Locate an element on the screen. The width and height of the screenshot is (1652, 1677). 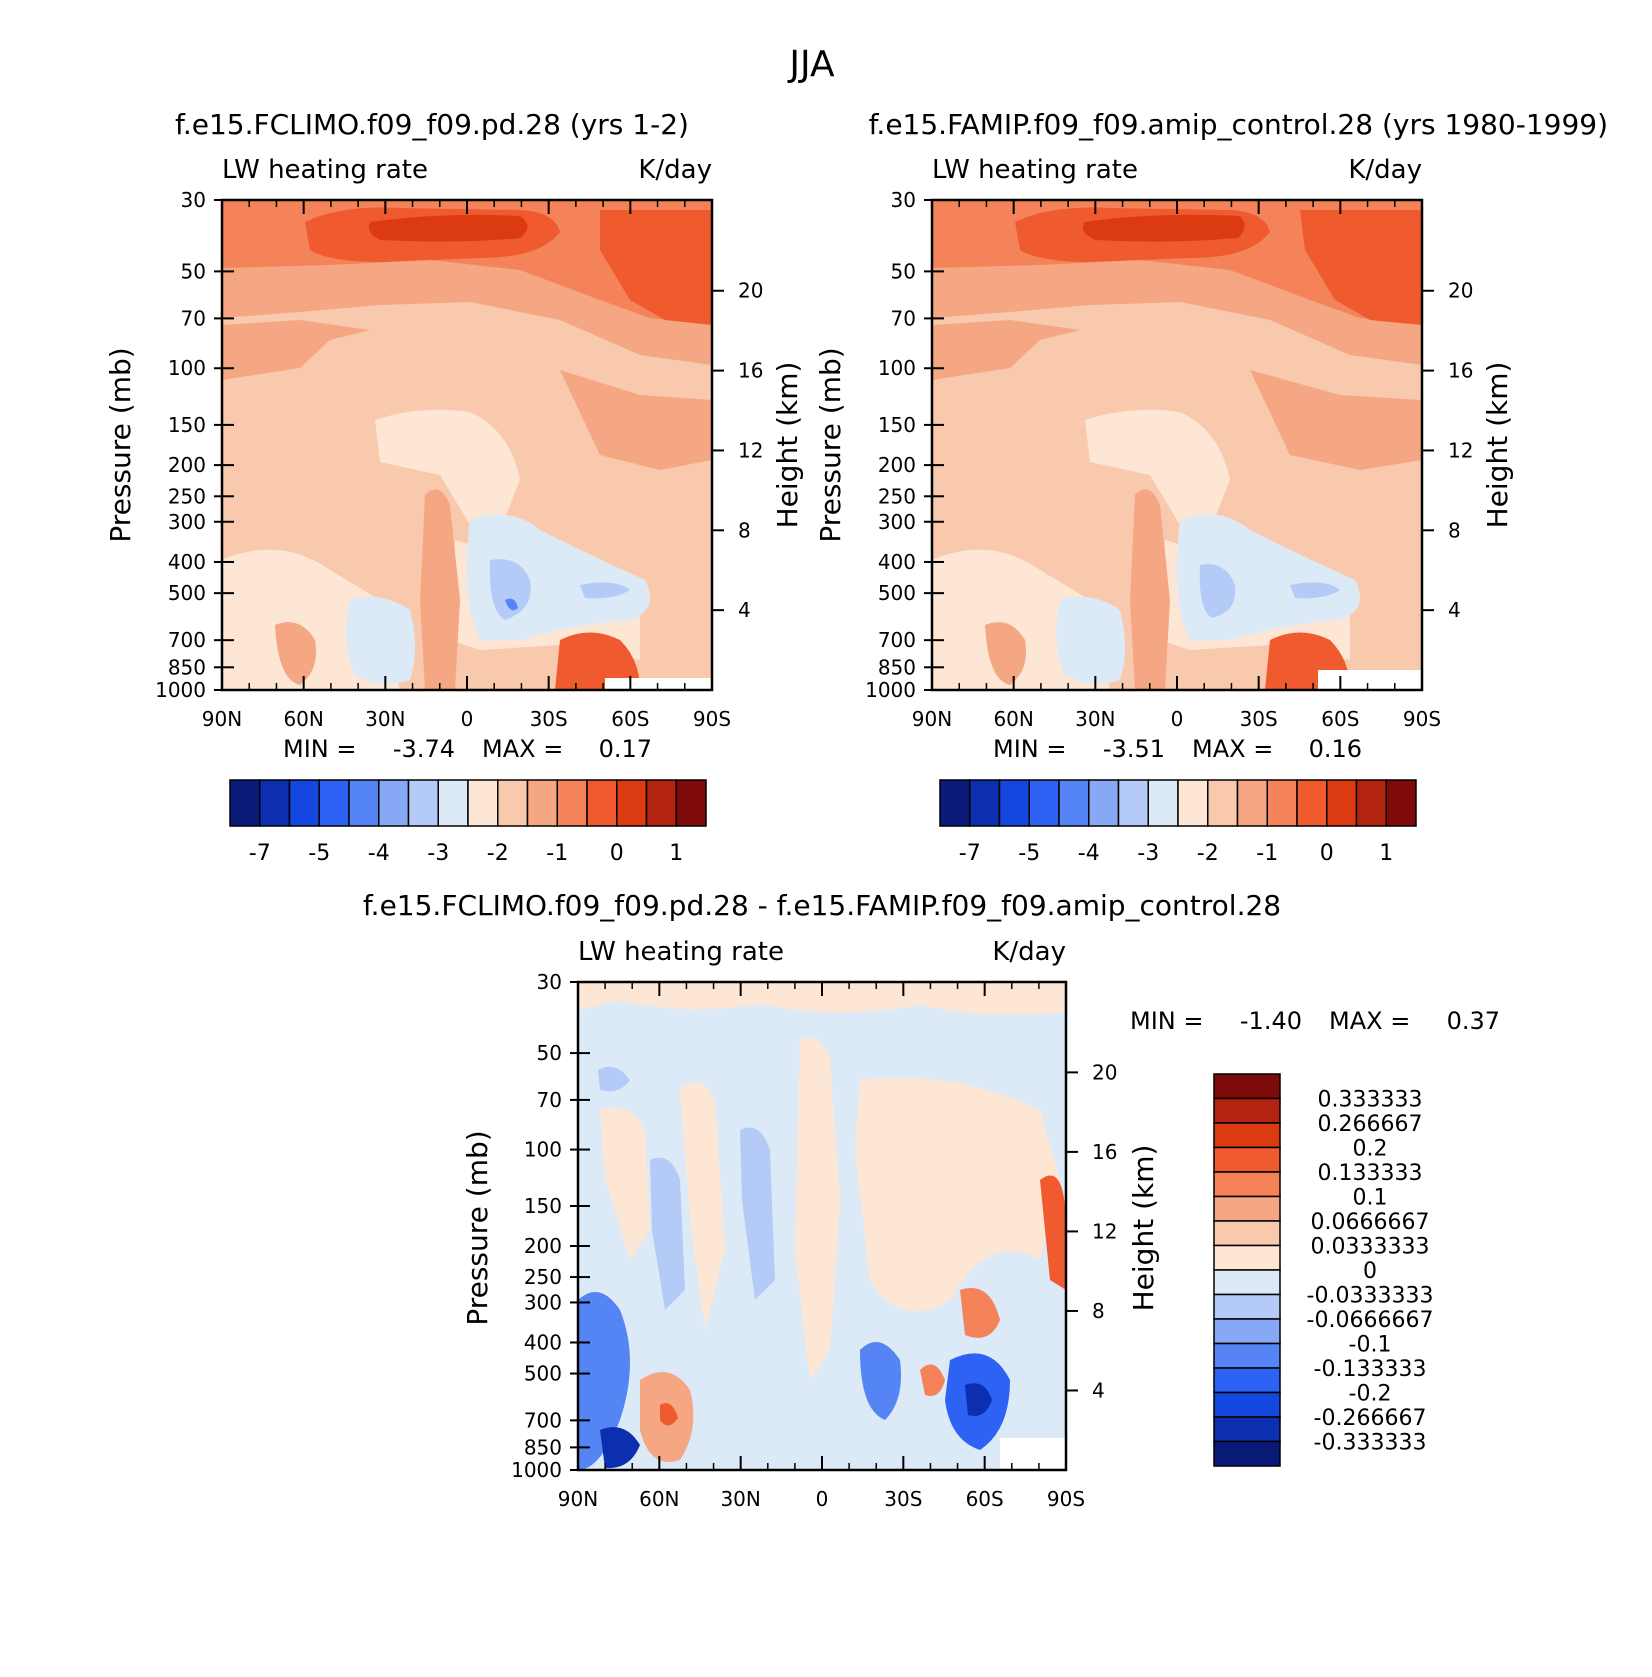
y-tick-label: 250 is located at coordinates (897, 496).